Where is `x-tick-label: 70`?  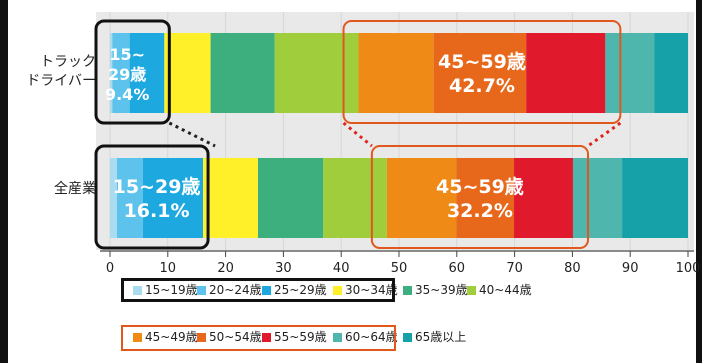 x-tick-label: 70 is located at coordinates (514, 268).